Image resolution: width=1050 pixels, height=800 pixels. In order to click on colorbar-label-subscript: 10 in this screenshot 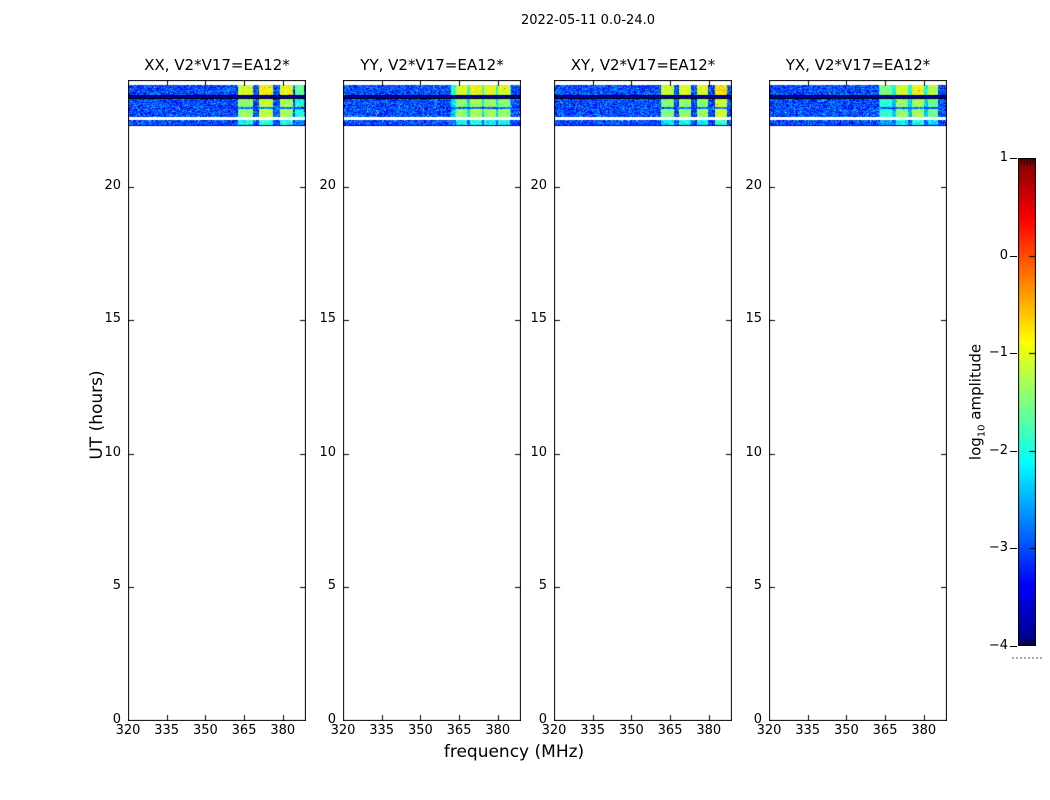, I will do `click(982, 431)`.